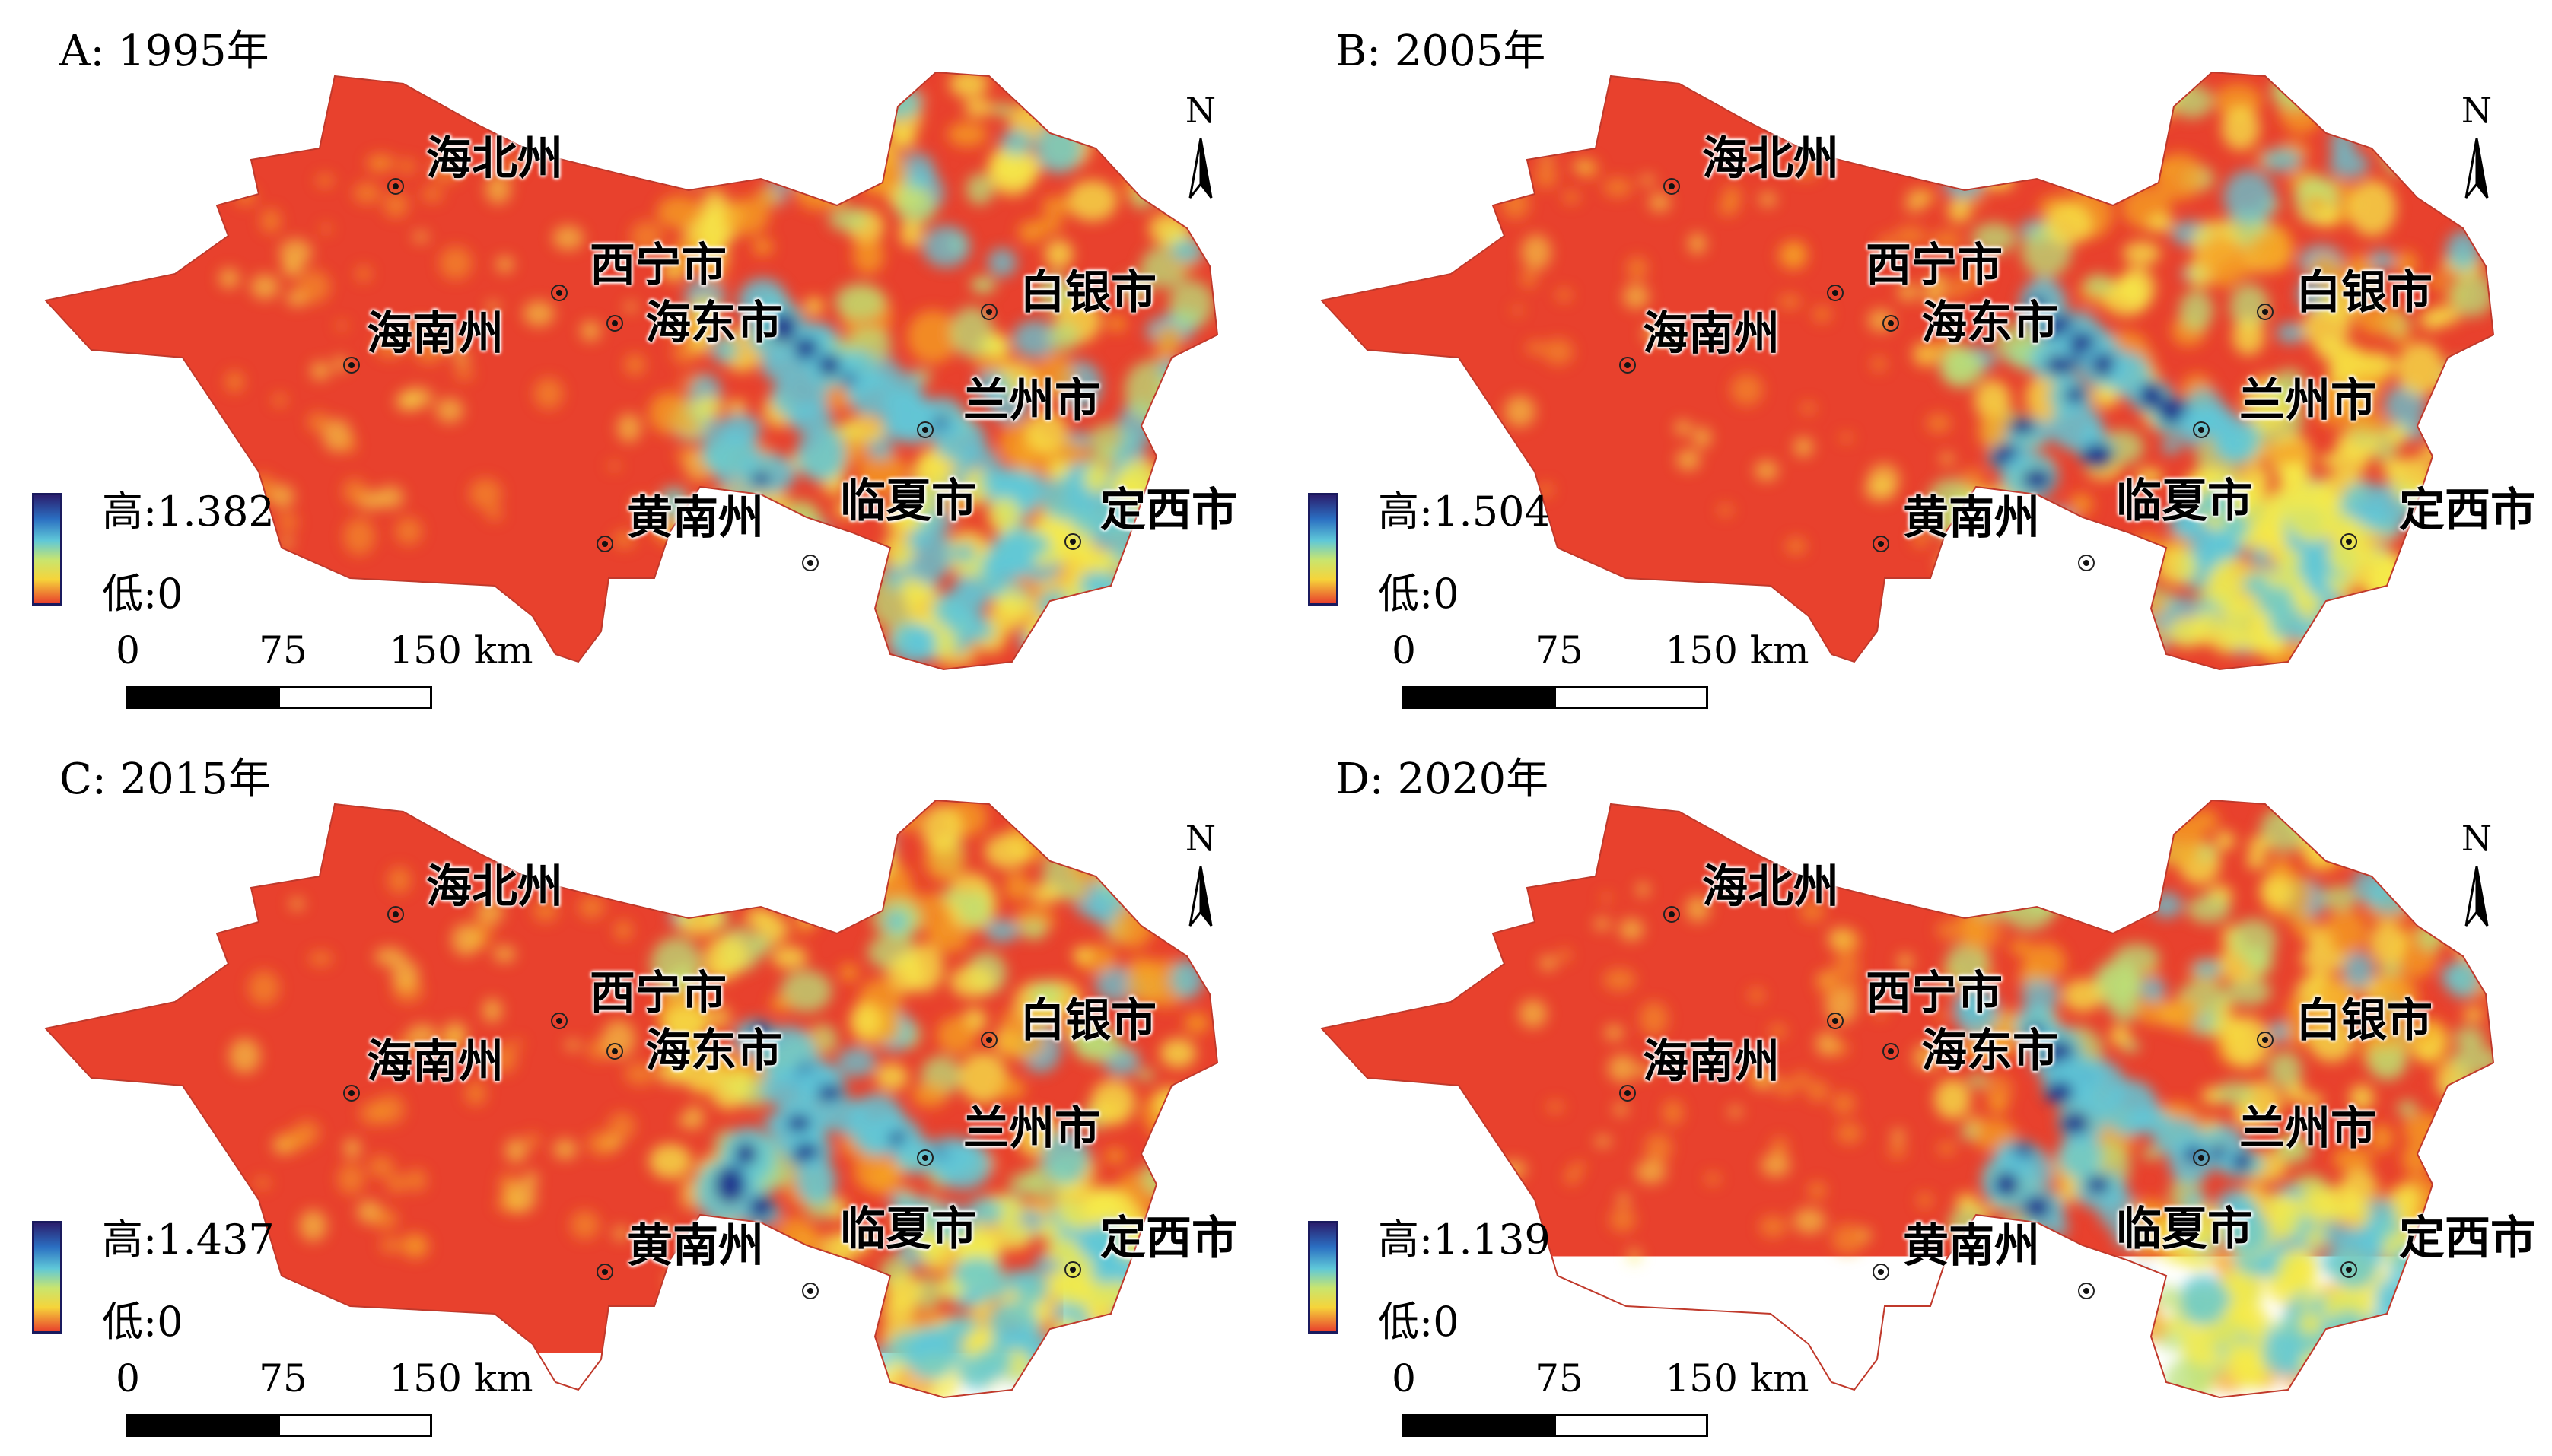 The height and width of the screenshot is (1456, 2552). What do you see at coordinates (1418, 590) in the screenshot?
I see `legend-low: 低:0` at bounding box center [1418, 590].